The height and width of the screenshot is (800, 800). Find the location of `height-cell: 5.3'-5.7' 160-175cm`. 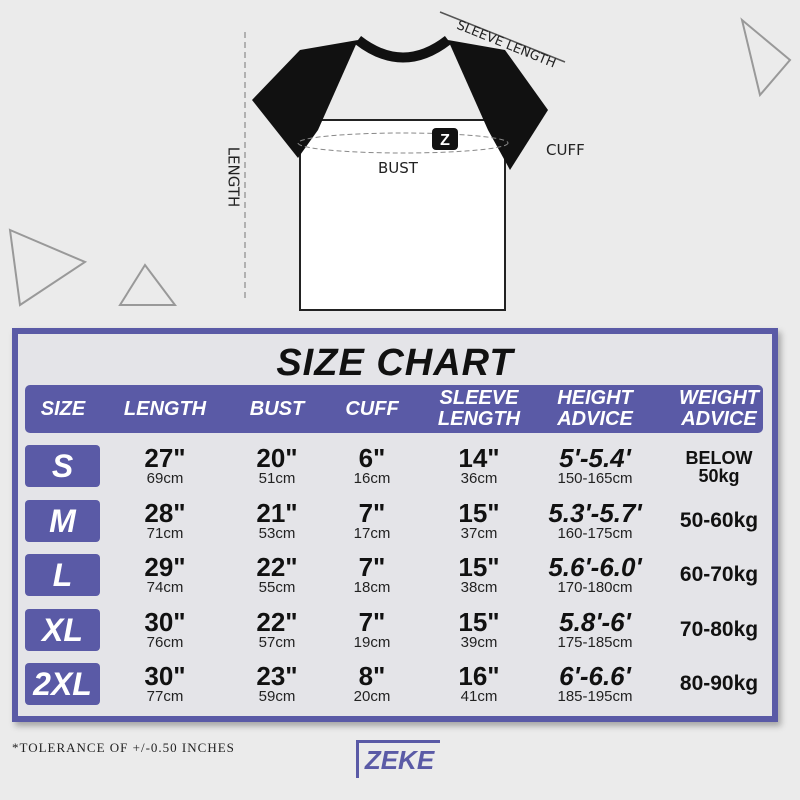

height-cell: 5.3'-5.7' 160-175cm is located at coordinates (594, 521).